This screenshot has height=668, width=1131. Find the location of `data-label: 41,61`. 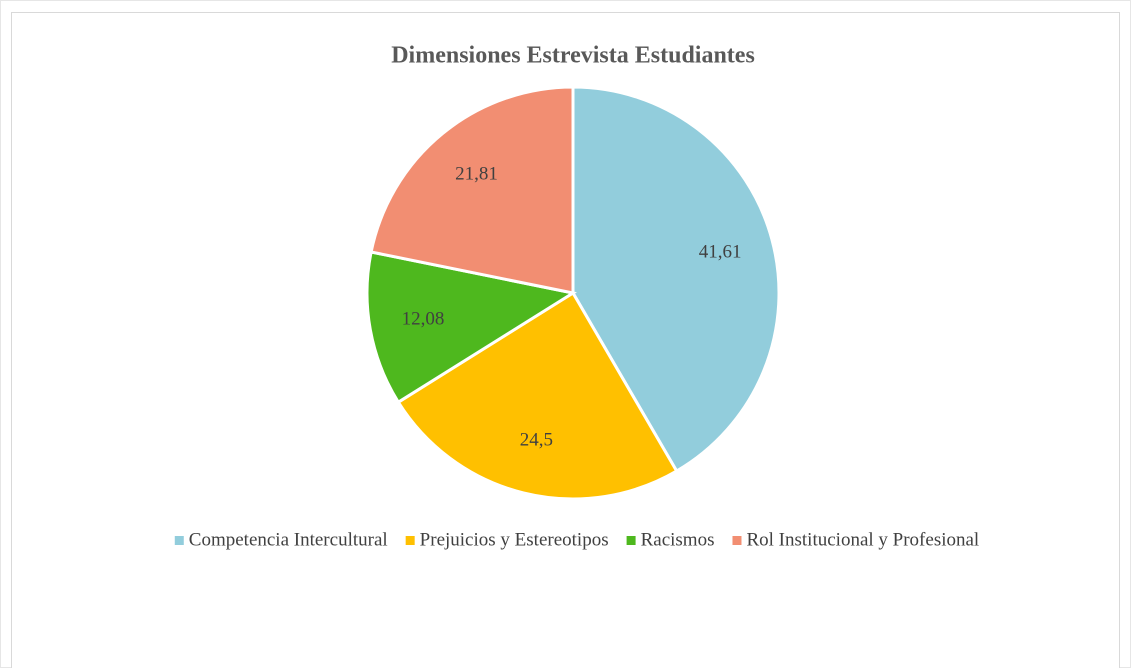

data-label: 41,61 is located at coordinates (720, 252).